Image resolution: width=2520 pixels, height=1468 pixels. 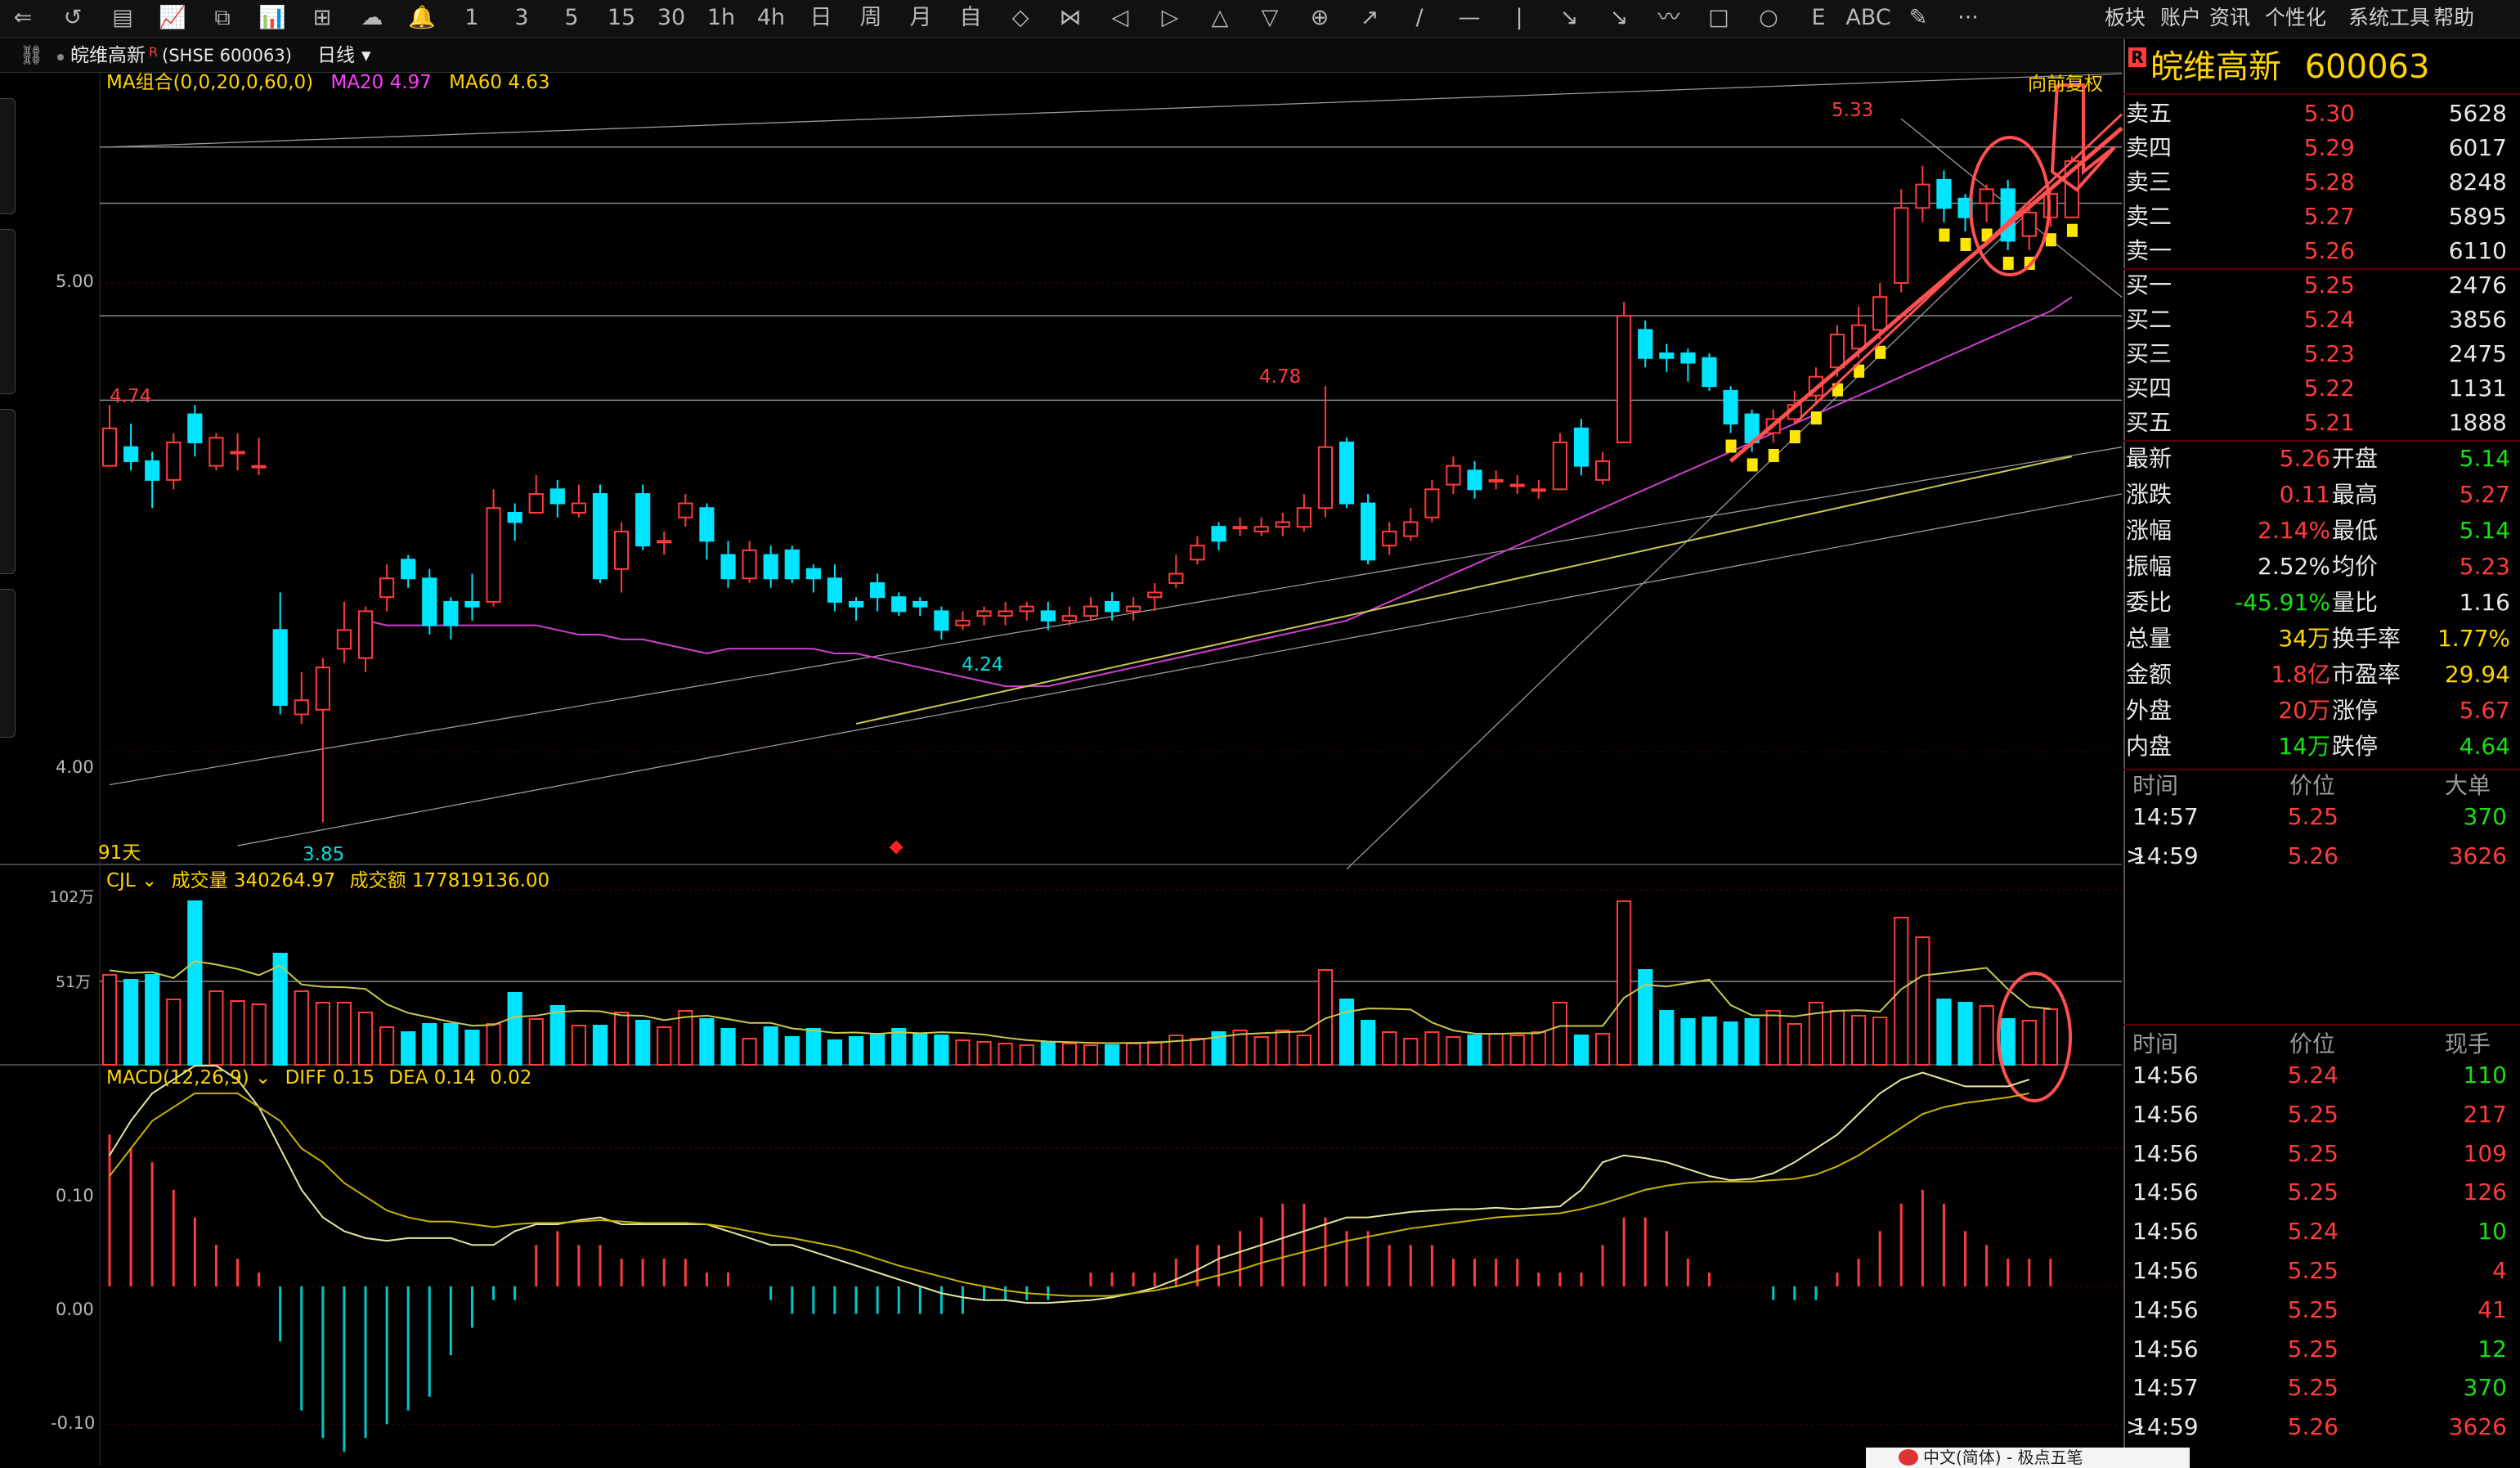 What do you see at coordinates (2321, 217) in the screenshot?
I see `ask-row: 卖二 5.27 5895` at bounding box center [2321, 217].